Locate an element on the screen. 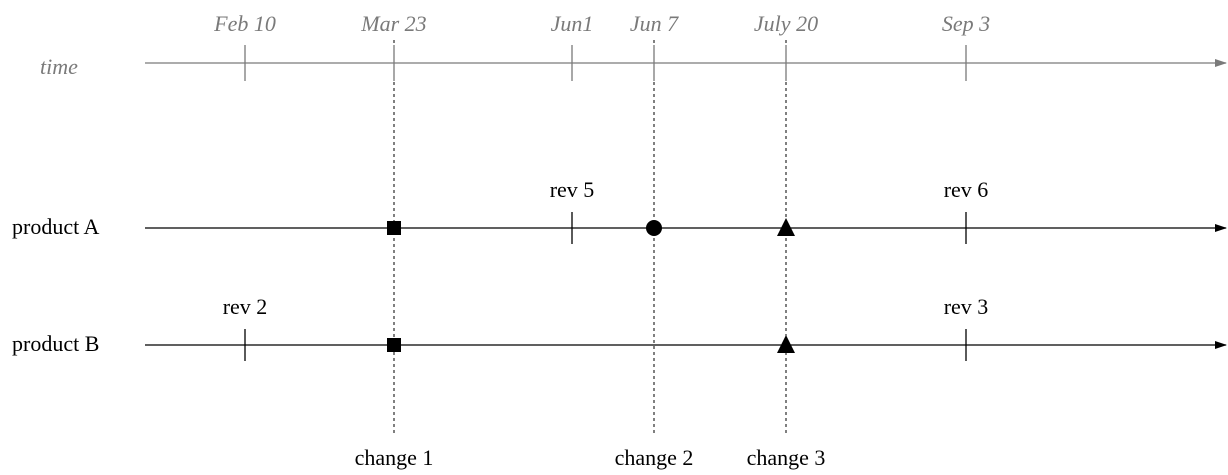  date-label-jun1: Jun1 is located at coordinates (572, 23).